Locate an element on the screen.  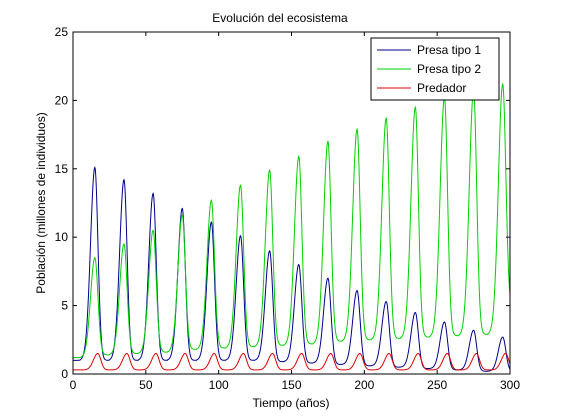
x-axis-title: Tiempo (años) is located at coordinates (291, 403).